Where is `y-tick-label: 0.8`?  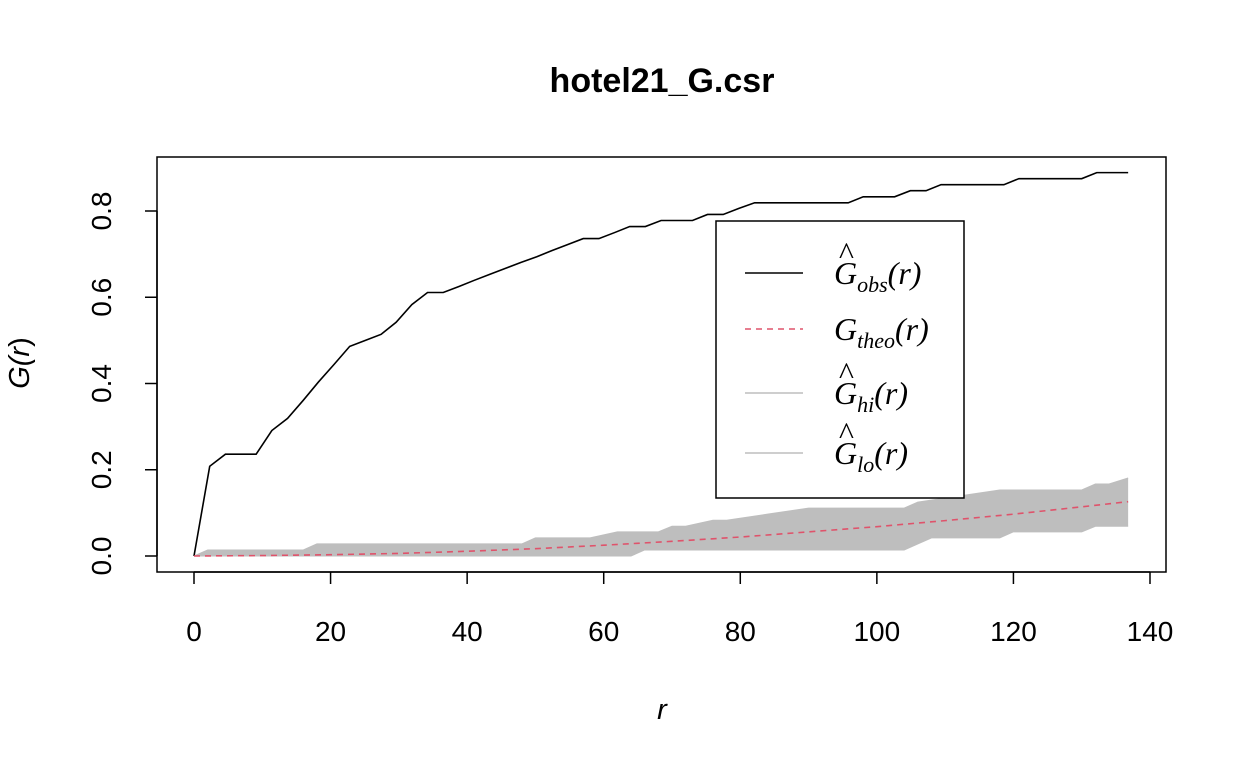
y-tick-label: 0.8 is located at coordinates (101, 211).